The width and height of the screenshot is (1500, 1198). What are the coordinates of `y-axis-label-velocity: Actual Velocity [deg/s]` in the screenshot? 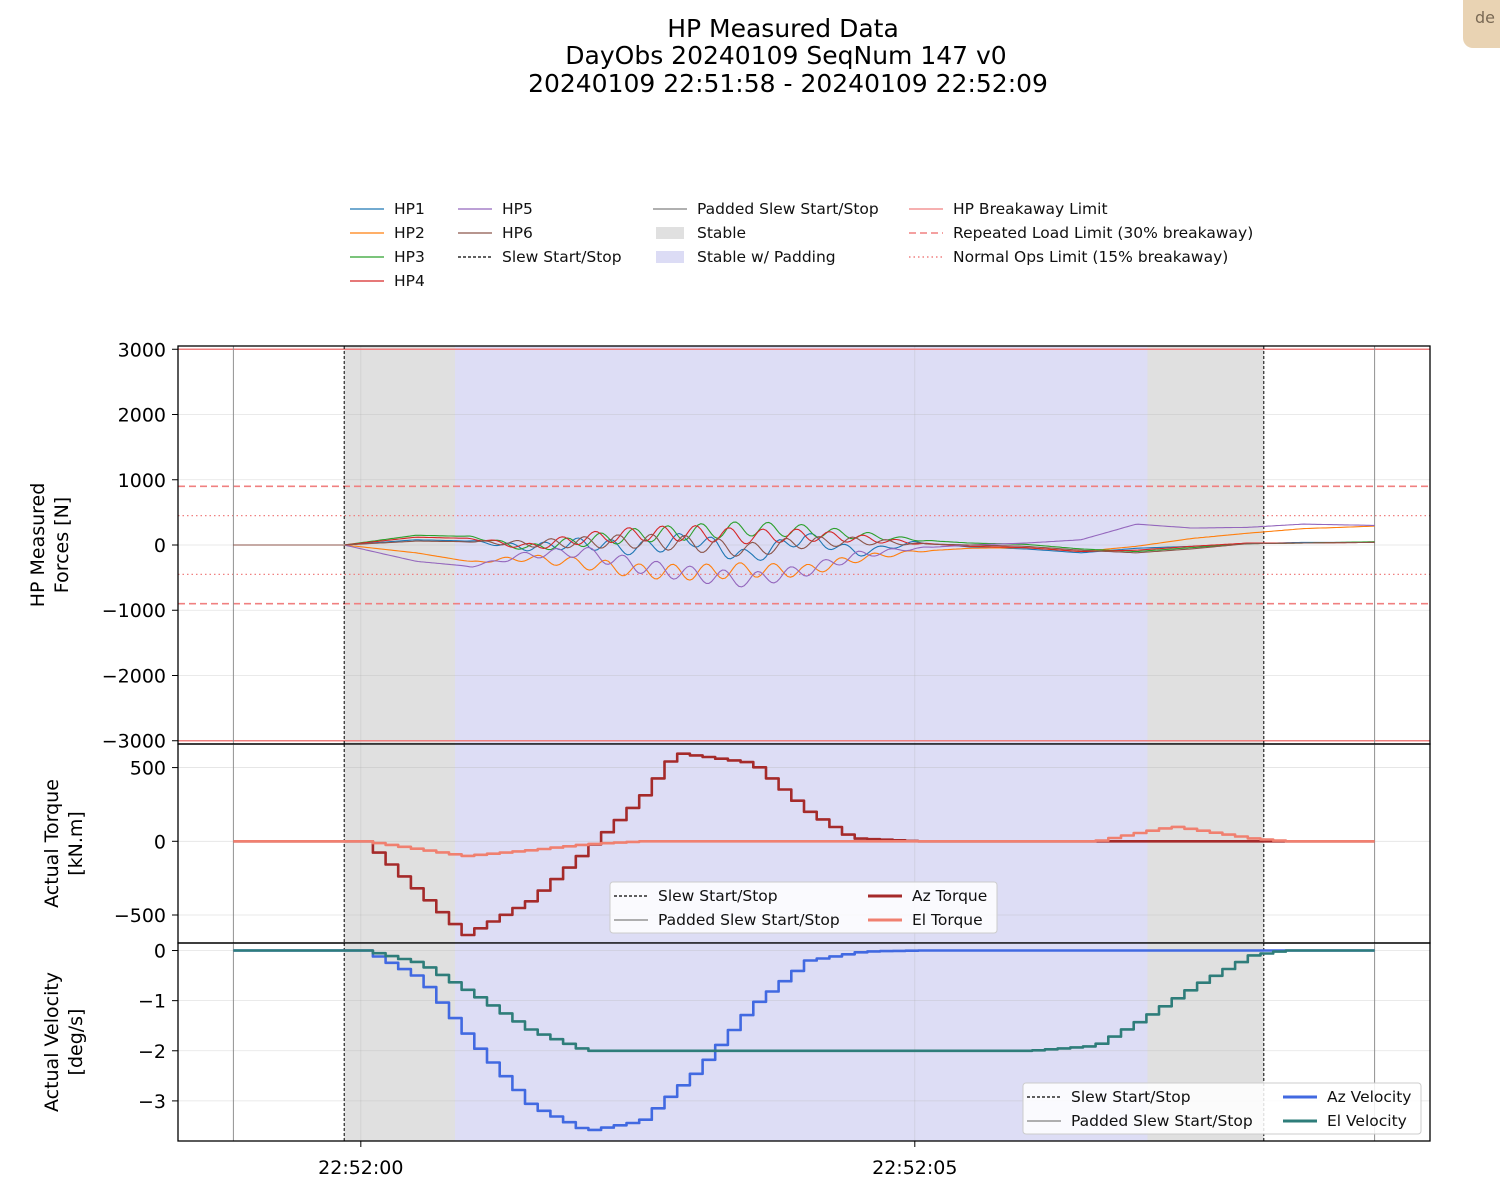 It's located at (64, 1042).